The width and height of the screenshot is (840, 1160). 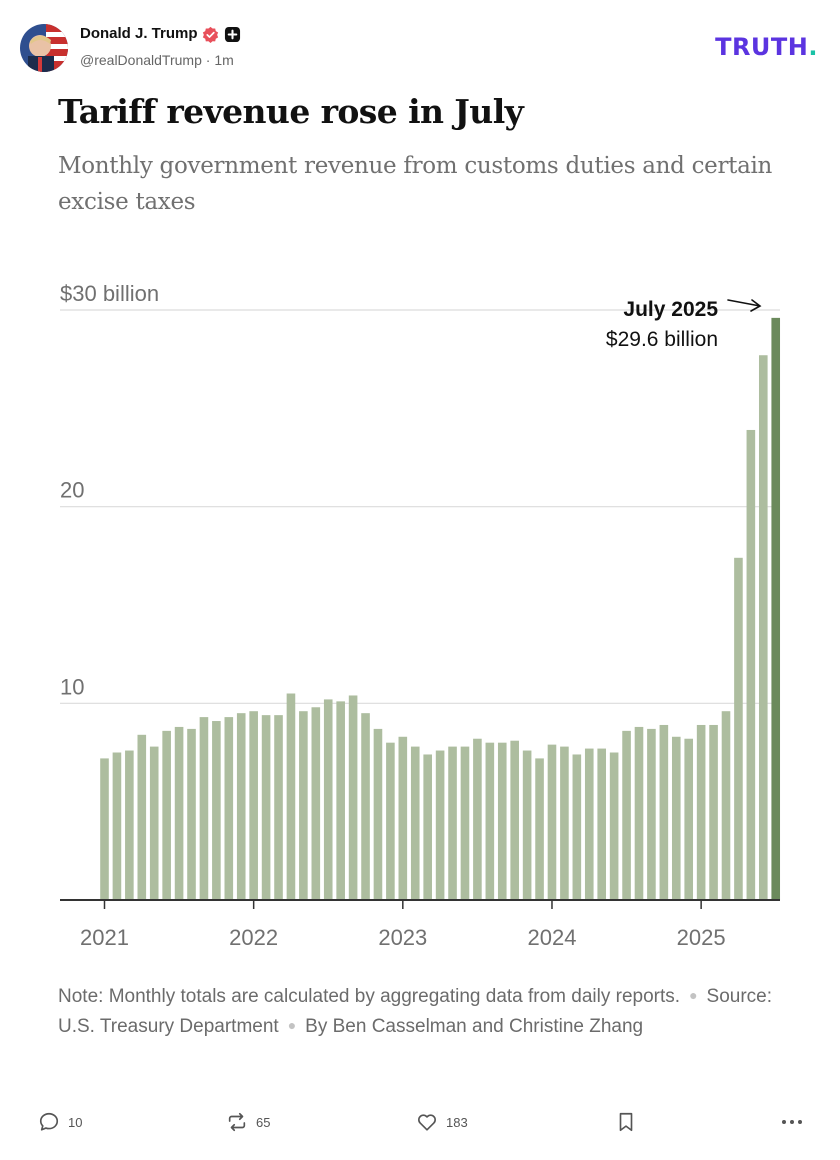 What do you see at coordinates (139, 33) in the screenshot?
I see `author-name: Donald J. Trump` at bounding box center [139, 33].